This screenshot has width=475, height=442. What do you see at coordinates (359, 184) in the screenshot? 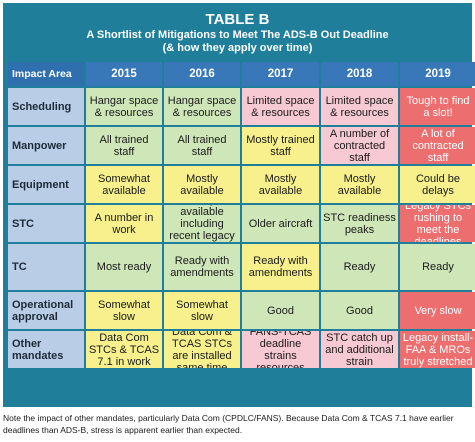
I see `cell-equipment-2018: Mostly available` at bounding box center [359, 184].